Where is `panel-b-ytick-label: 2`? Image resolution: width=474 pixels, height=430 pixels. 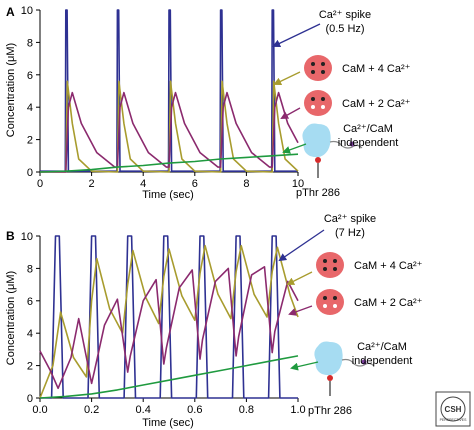 panel-b-ytick-label: 2 is located at coordinates (30, 367).